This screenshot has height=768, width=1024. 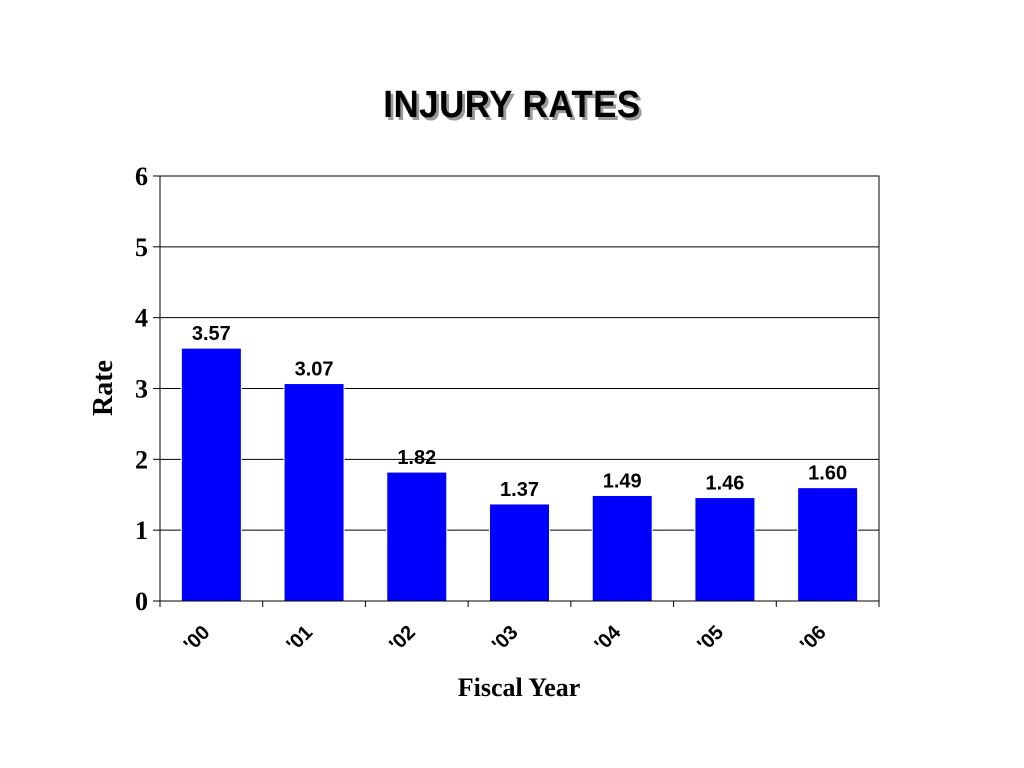 I want to click on x-tick-label: '02, so click(x=402, y=638).